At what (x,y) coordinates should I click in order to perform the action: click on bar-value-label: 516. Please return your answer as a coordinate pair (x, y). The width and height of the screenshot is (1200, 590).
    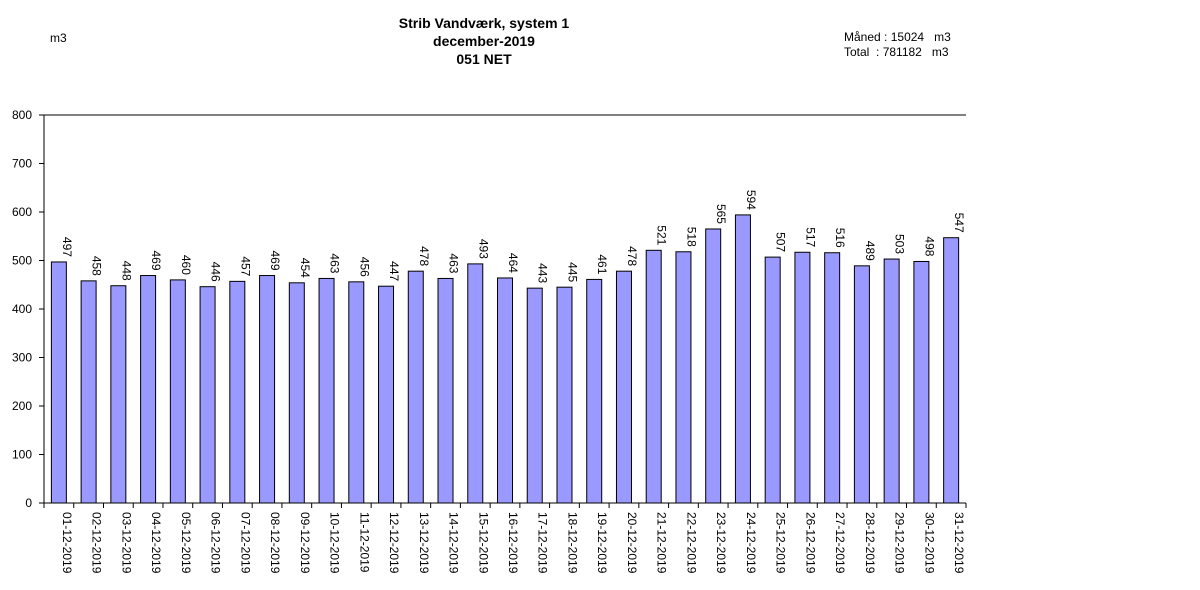
    Looking at the image, I should click on (840, 238).